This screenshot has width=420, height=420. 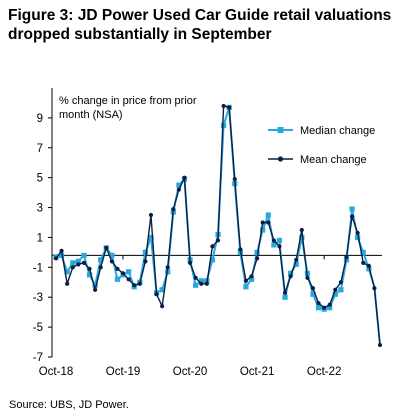 I want to click on y-tick-label: 7, so click(x=40, y=149).